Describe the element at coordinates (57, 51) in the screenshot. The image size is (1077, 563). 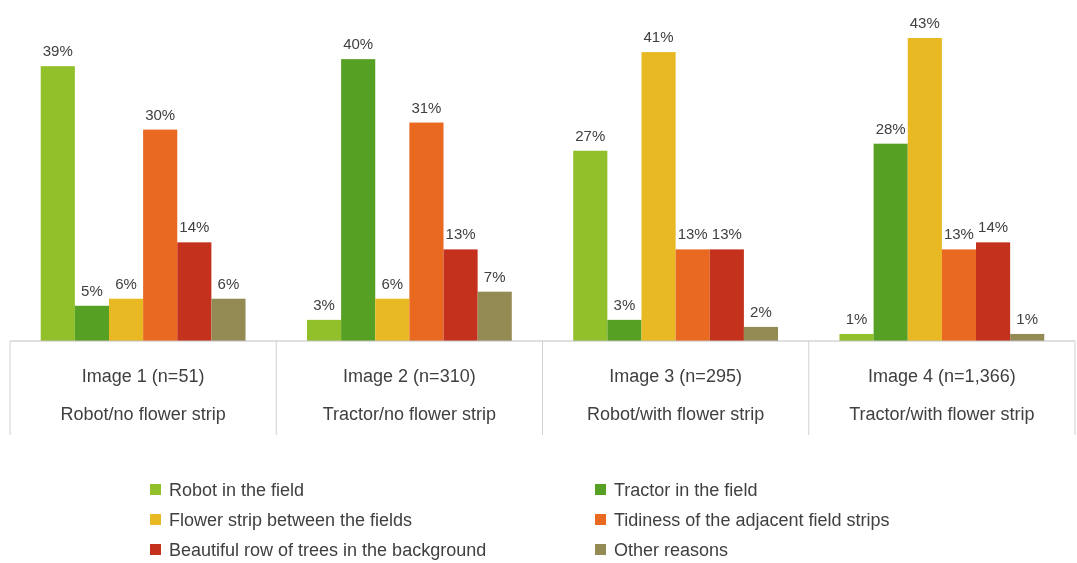
I see `data-label: 39%` at that location.